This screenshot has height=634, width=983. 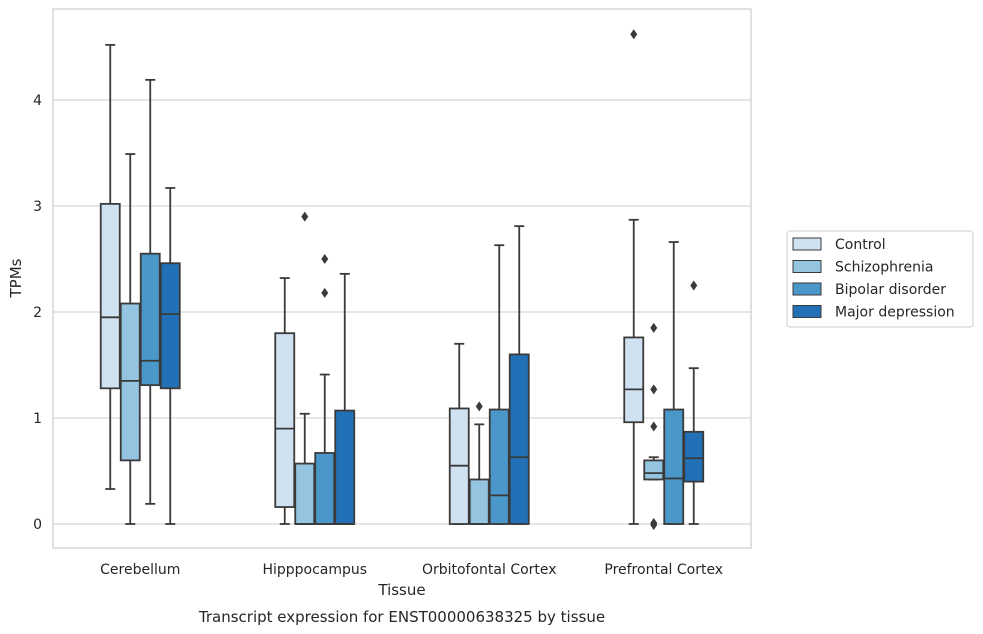 I want to click on legend-item: Major depression, so click(x=873, y=313).